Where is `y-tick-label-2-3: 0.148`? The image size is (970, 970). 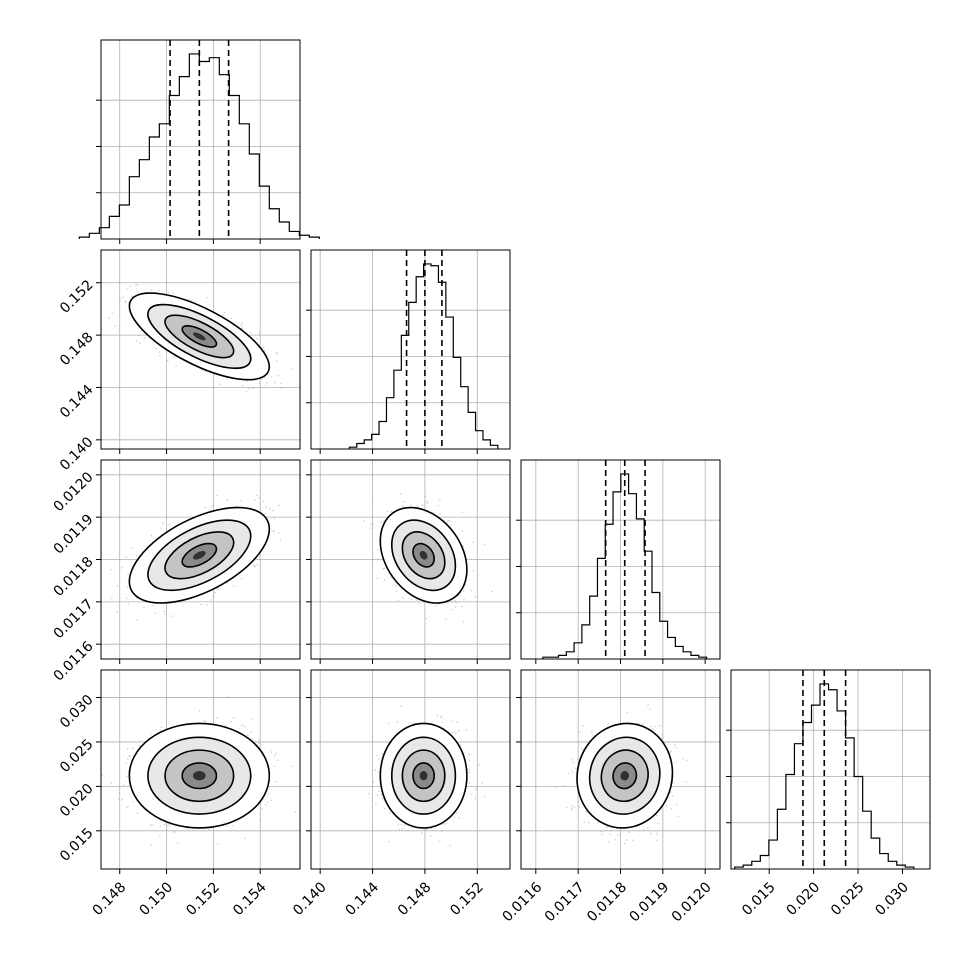 y-tick-label-2-3: 0.148 is located at coordinates (77, 349).